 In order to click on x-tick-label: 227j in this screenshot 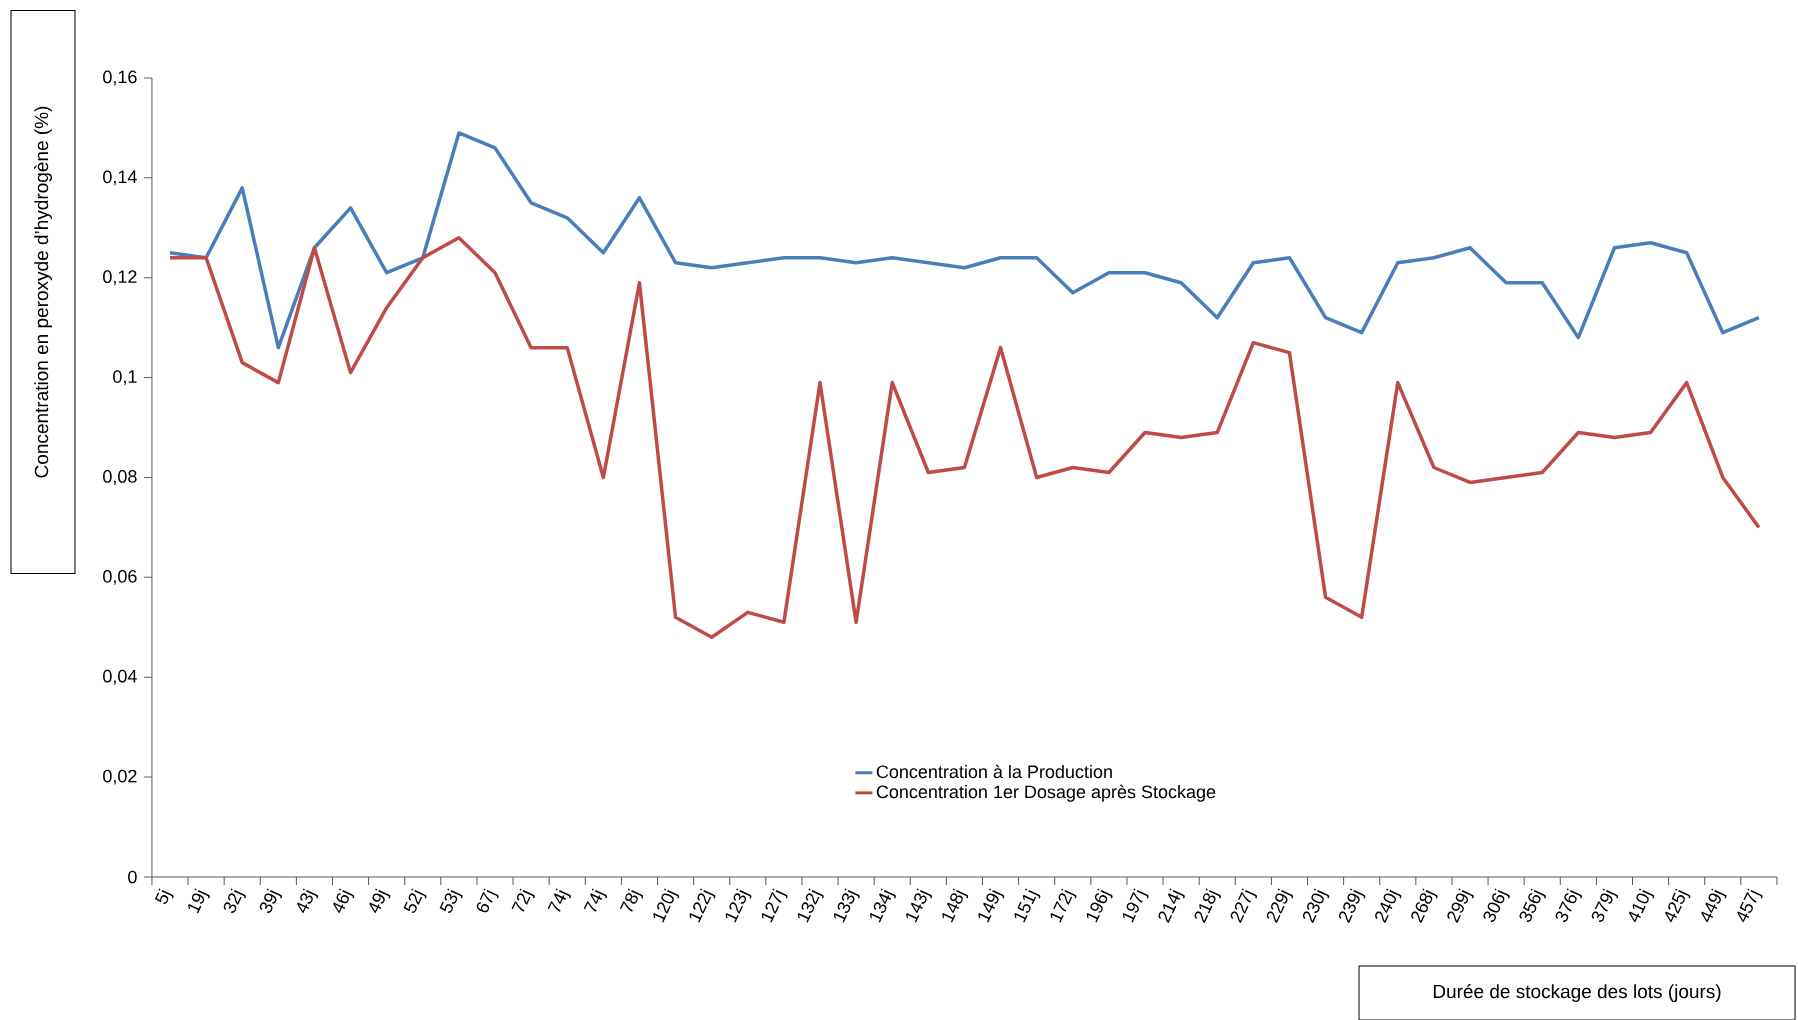, I will do `click(1244, 905)`.